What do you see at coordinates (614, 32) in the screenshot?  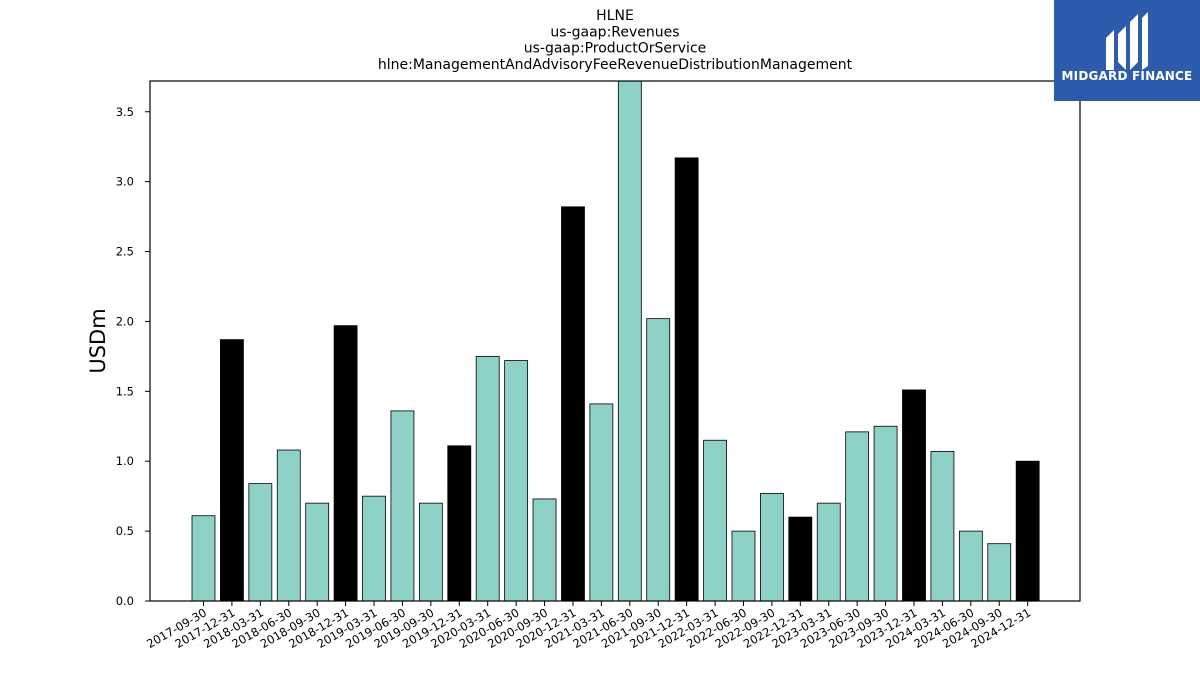 I see `title-line: us-gaap:Revenues` at bounding box center [614, 32].